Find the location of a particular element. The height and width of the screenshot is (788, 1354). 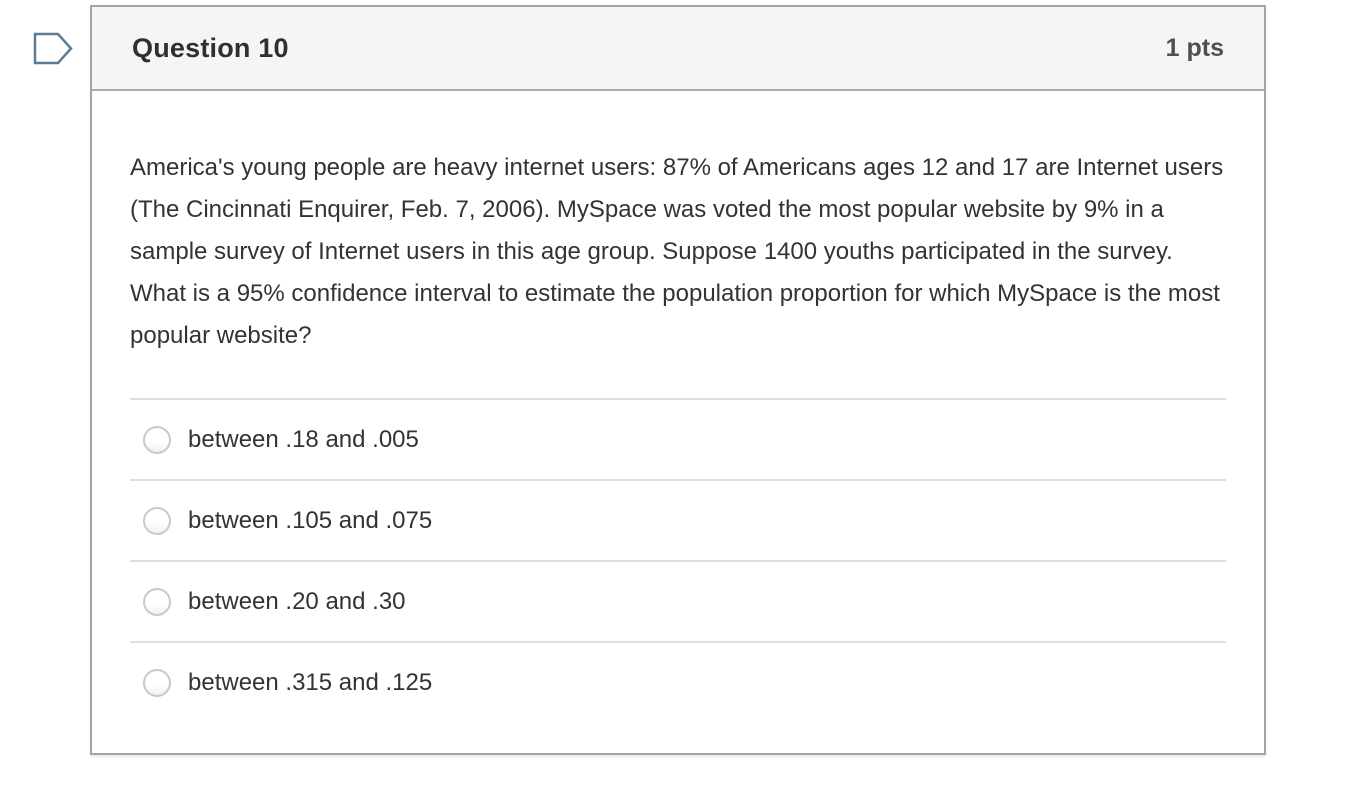

question-points-label: 1 pts is located at coordinates (1194, 47).